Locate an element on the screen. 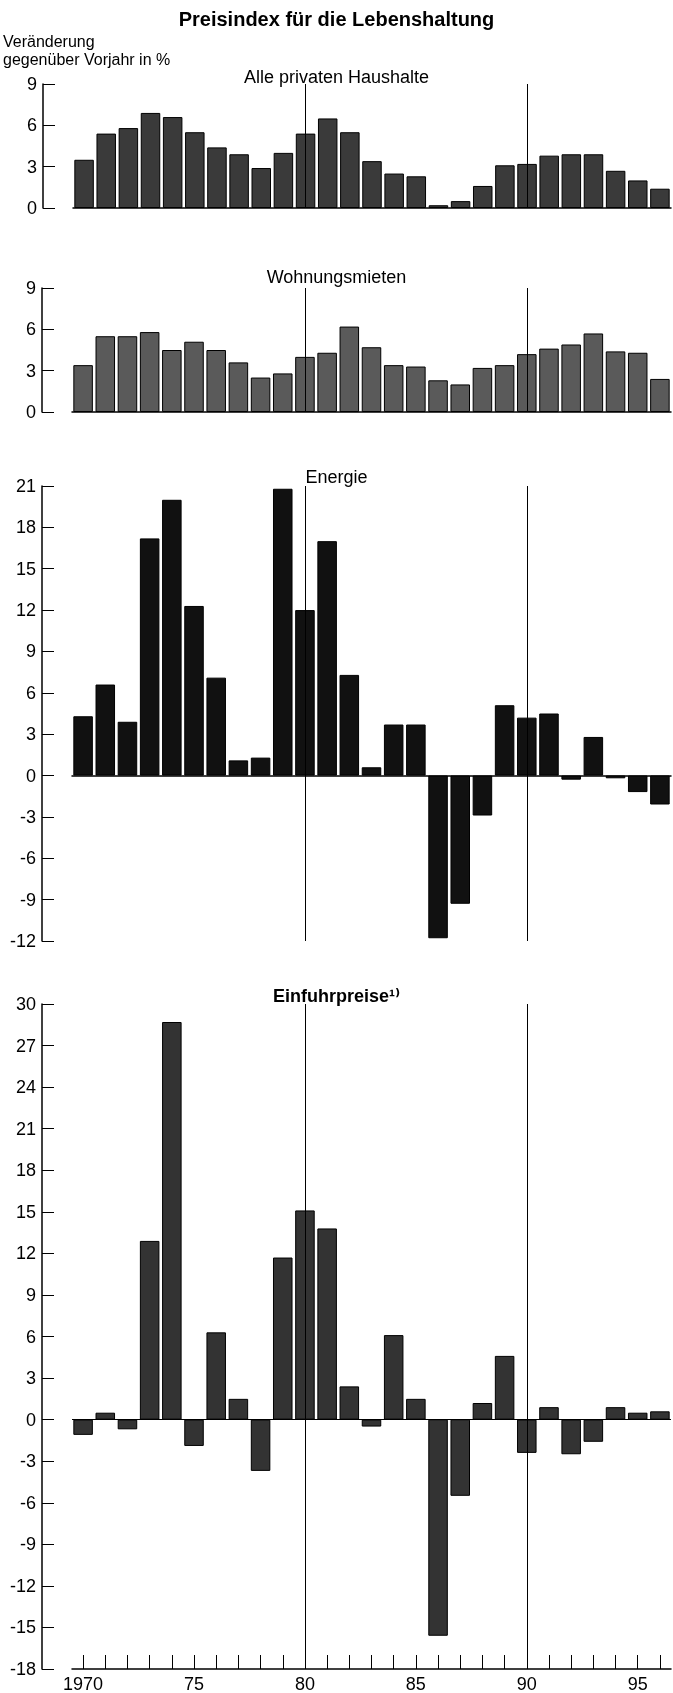  y-axis-title: Veränderung gegenüber Vorjahr in % is located at coordinates (87, 50).